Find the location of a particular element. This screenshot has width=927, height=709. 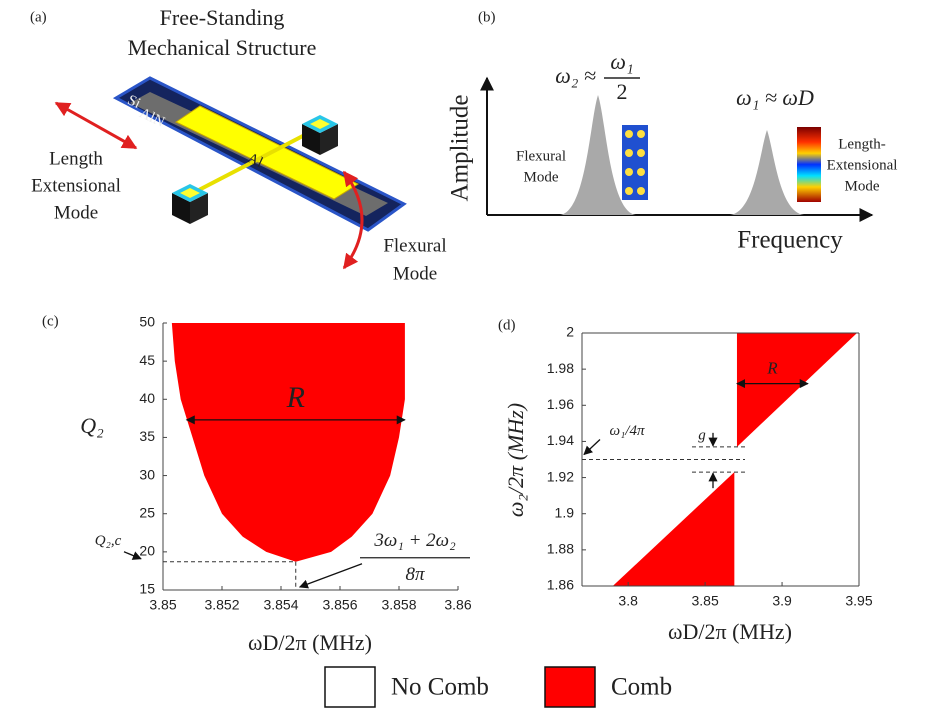

panel-label: (d) is located at coordinates (507, 325).